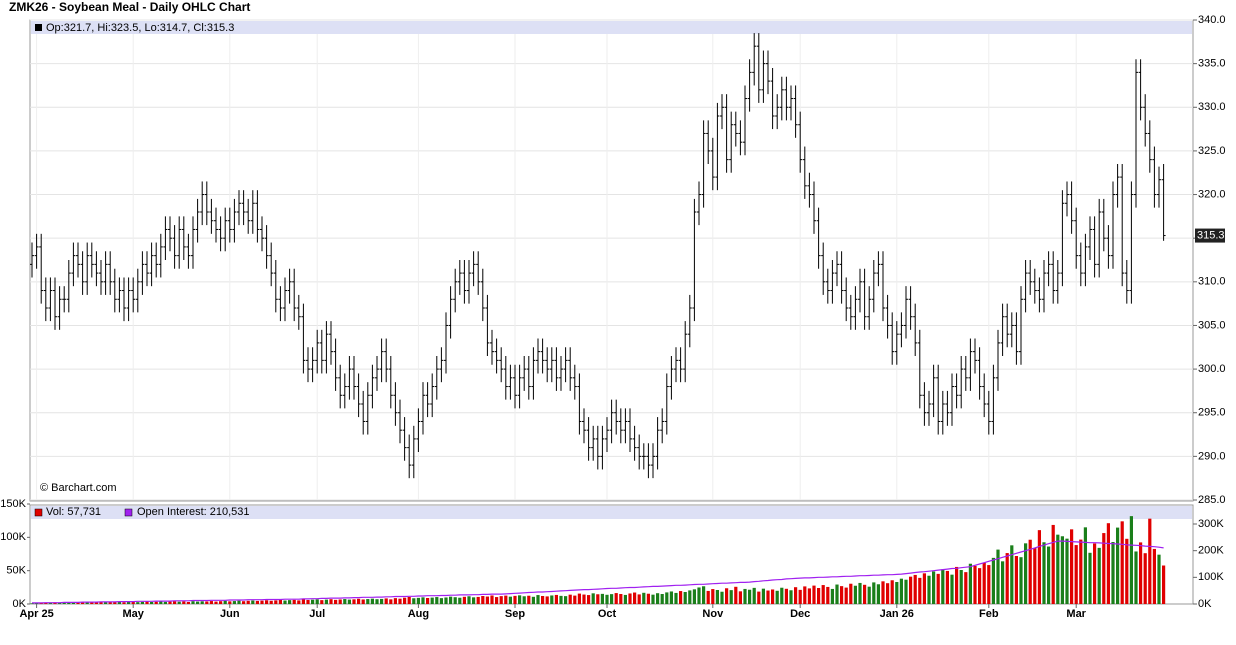 The image size is (1236, 645). What do you see at coordinates (78, 488) in the screenshot?
I see `watermark: © Barchart.com` at bounding box center [78, 488].